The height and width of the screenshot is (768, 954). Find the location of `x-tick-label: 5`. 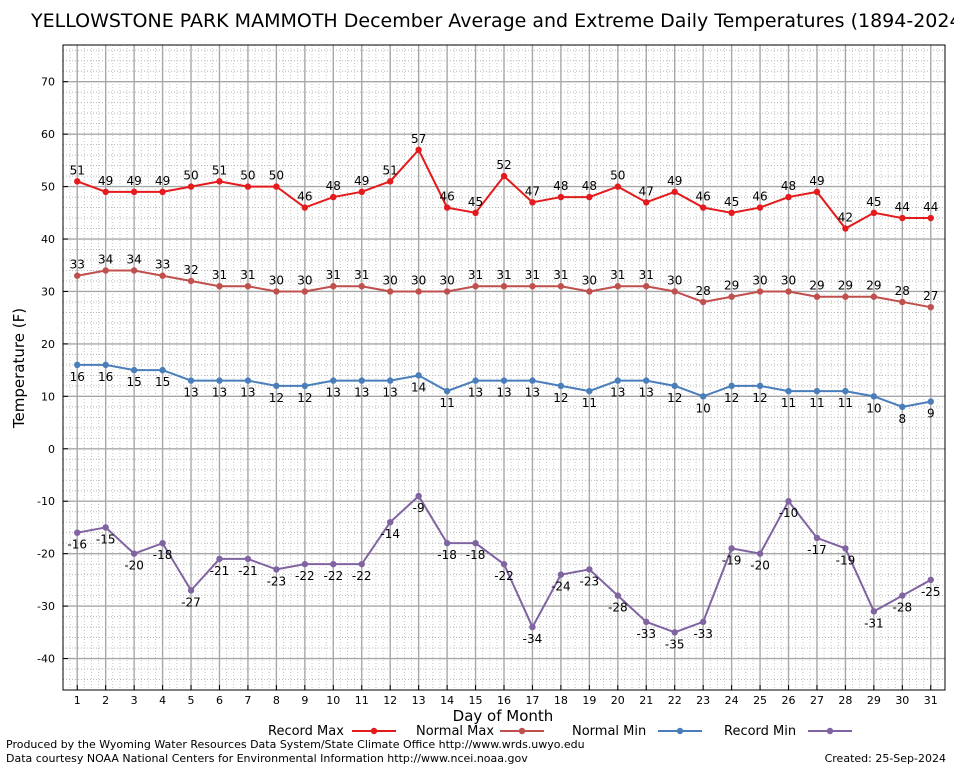

x-tick-label: 5 is located at coordinates (191, 700).